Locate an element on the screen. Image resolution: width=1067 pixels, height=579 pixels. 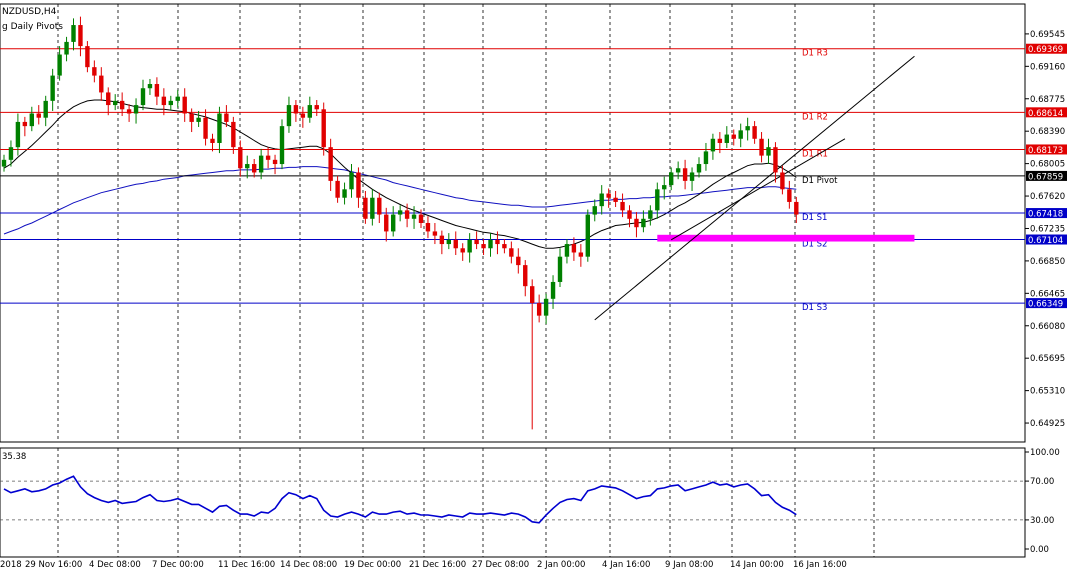
pivot-price-value: 0.67418 is located at coordinates (1045, 215).